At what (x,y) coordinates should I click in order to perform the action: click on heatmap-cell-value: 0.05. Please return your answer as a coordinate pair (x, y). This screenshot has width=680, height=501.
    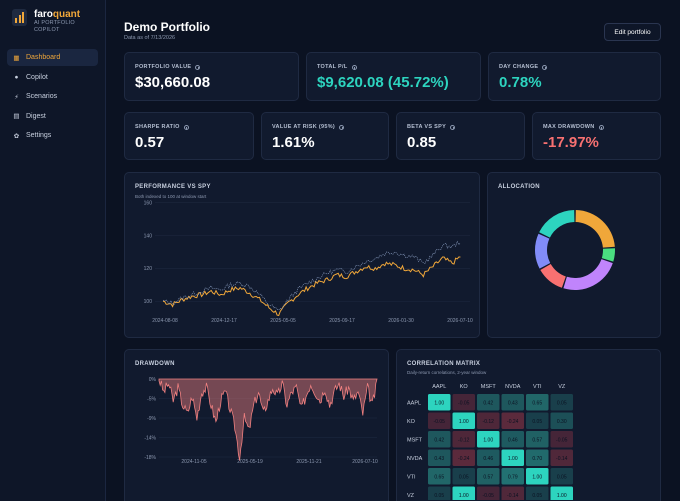
    Looking at the image, I should click on (562, 403).